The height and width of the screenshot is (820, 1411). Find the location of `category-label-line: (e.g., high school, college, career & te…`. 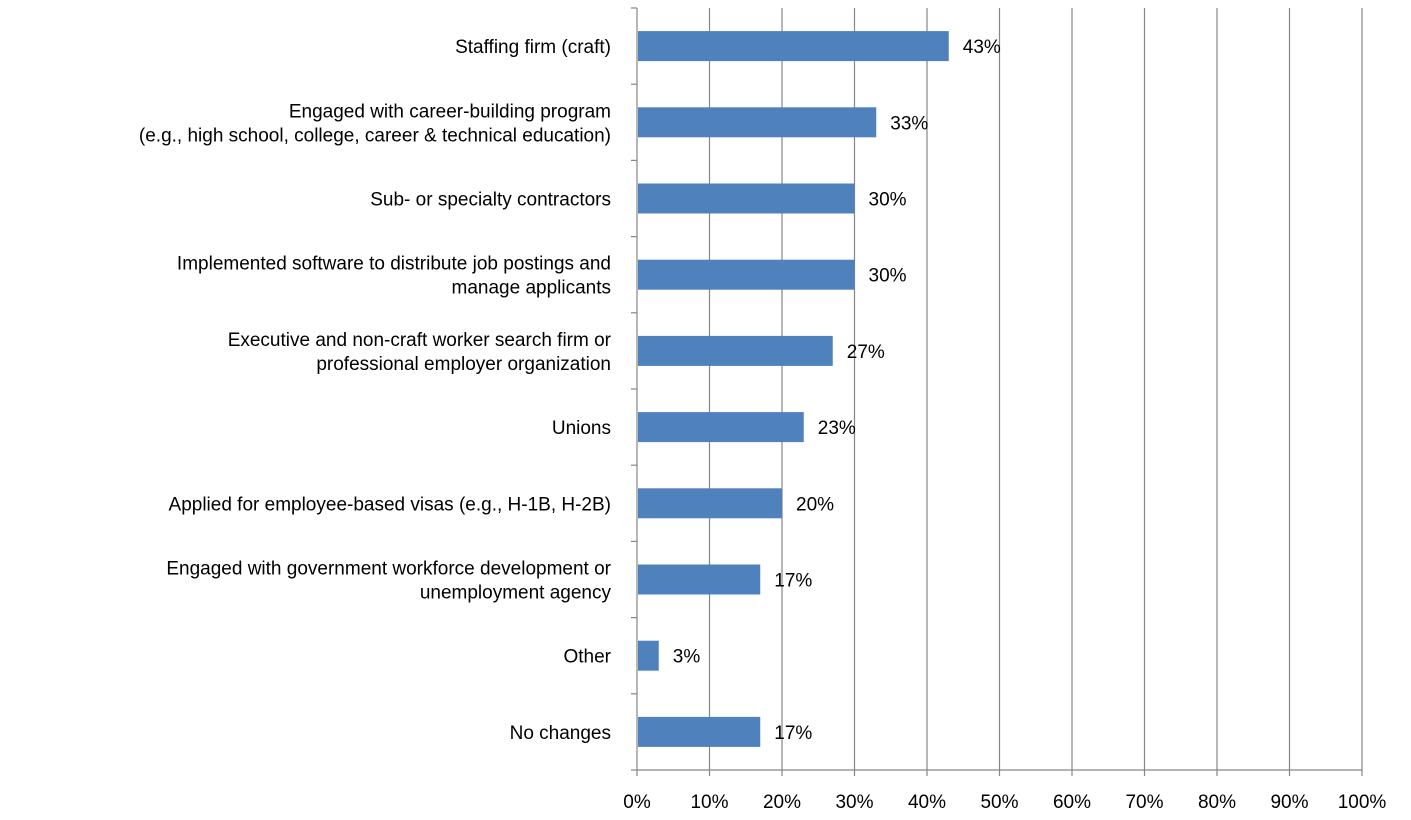

category-label-line: (e.g., high school, college, career & te… is located at coordinates (375, 135).